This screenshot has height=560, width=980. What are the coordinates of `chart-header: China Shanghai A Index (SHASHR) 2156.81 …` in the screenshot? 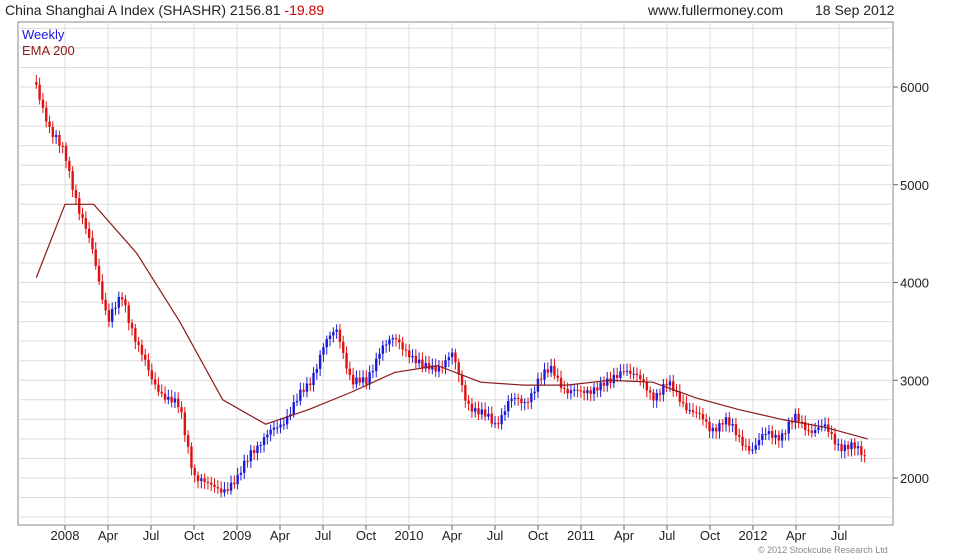 It's located at (490, 11).